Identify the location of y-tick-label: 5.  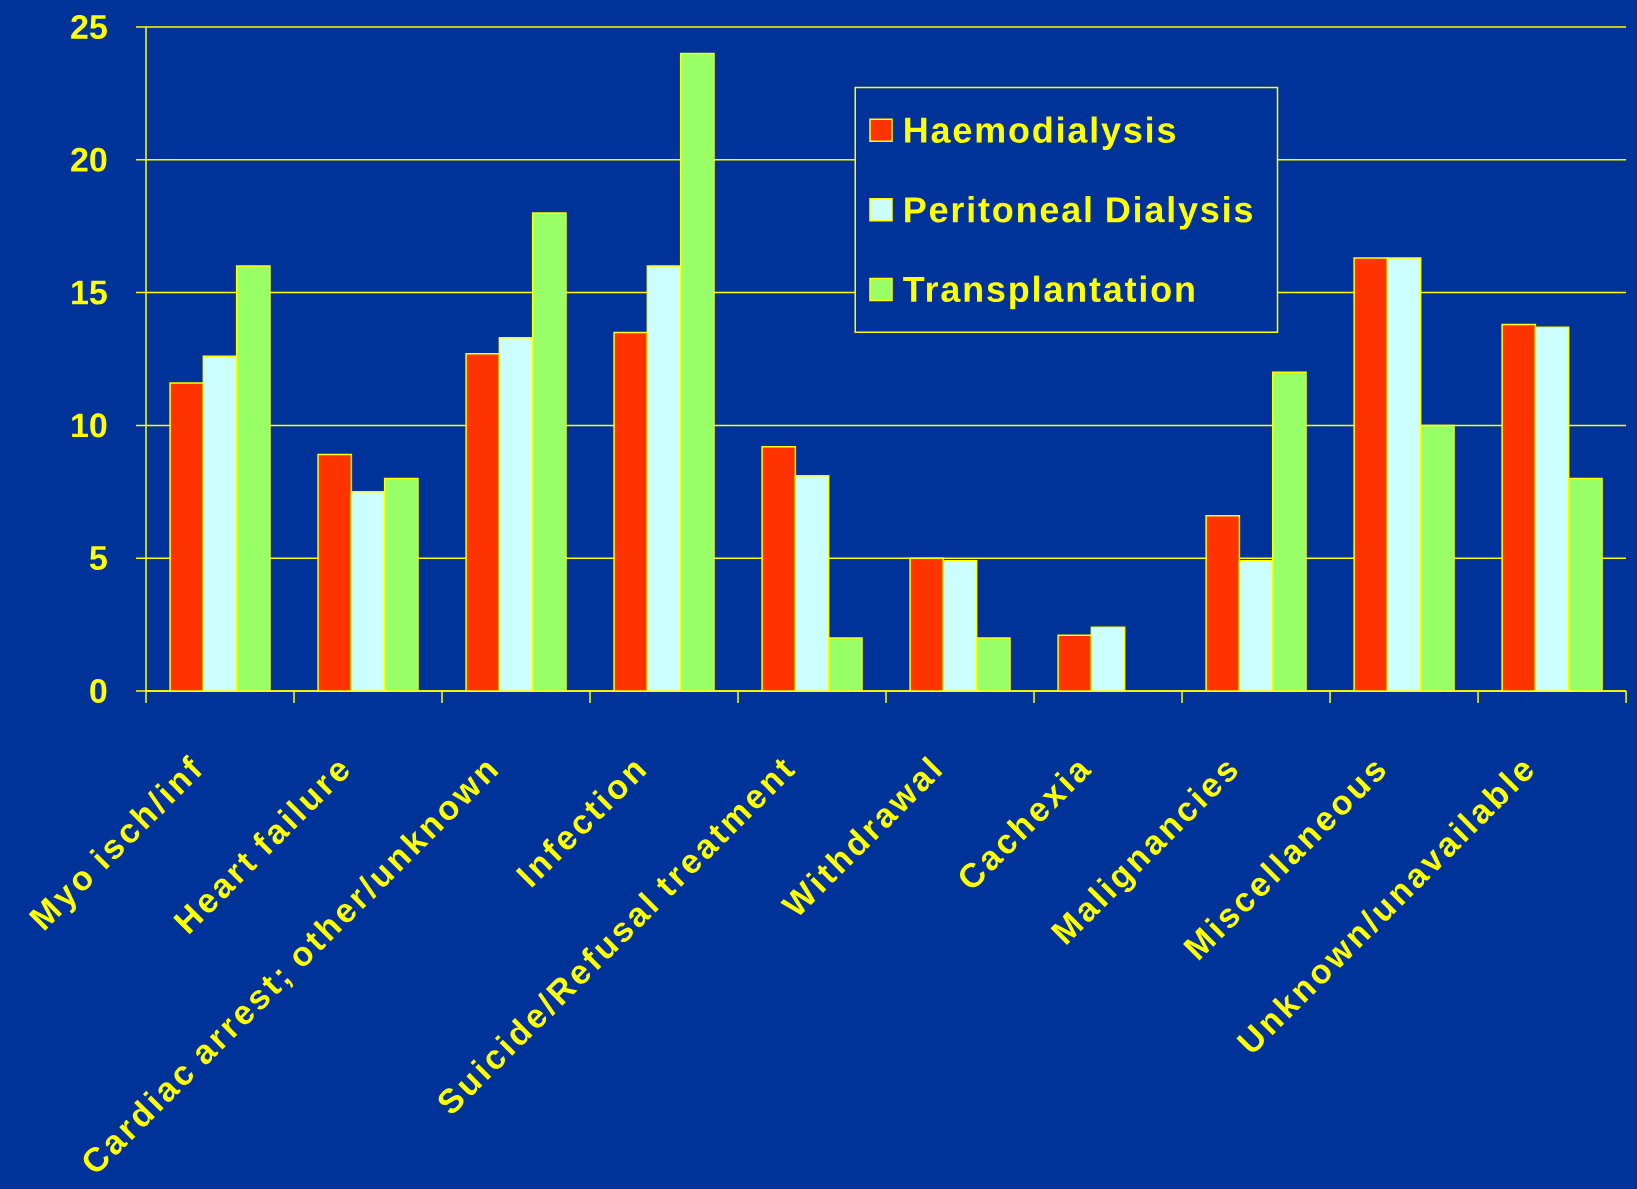
(98, 558).